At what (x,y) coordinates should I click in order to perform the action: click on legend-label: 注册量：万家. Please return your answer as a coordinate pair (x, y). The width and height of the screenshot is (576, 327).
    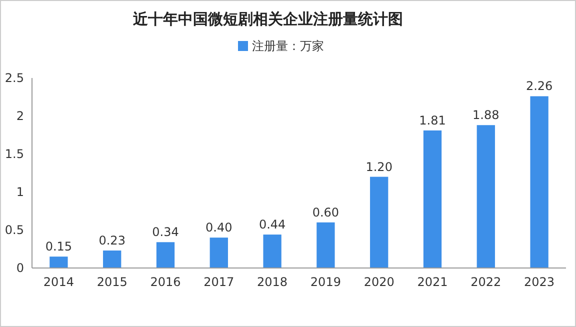
    Looking at the image, I should click on (288, 46).